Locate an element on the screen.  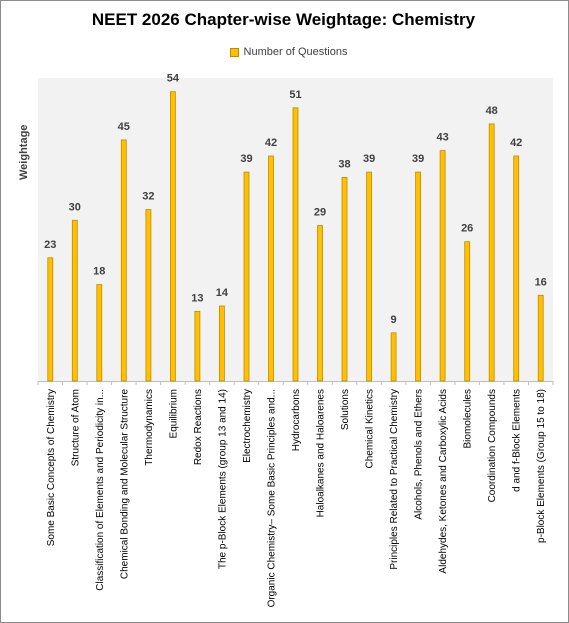
x-tick-label: Hydrocarbons is located at coordinates (296, 420).